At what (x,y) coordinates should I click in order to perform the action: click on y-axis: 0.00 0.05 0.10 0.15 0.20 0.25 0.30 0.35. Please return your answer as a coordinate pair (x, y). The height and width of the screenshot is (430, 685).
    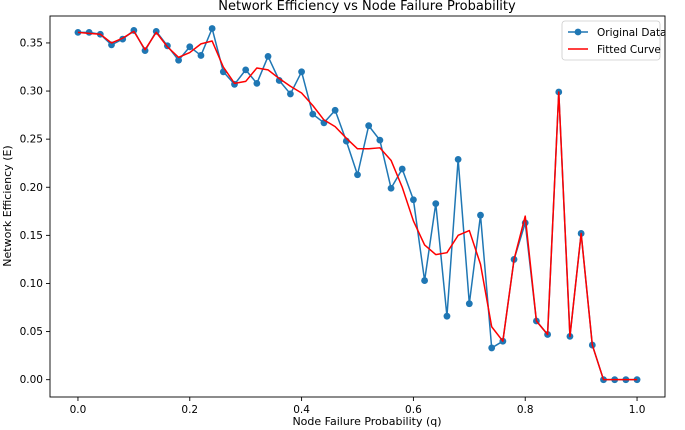
    Looking at the image, I should click on (35, 211).